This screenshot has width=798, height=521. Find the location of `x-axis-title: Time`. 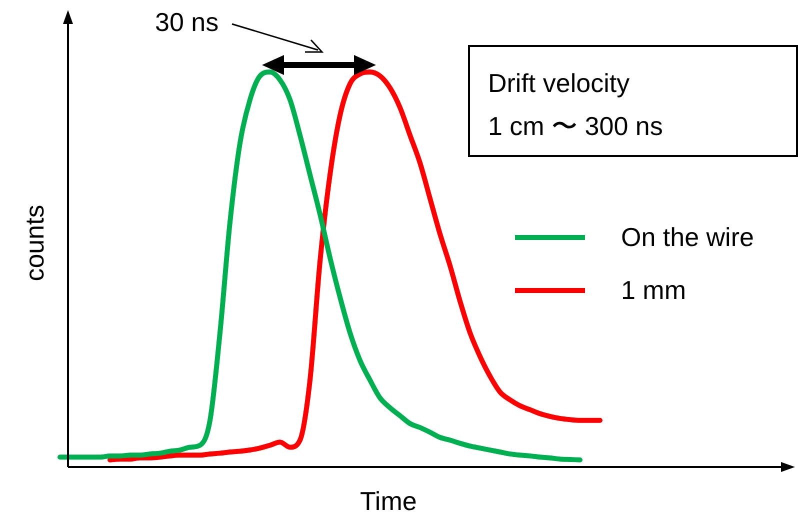

x-axis-title: Time is located at coordinates (388, 501).